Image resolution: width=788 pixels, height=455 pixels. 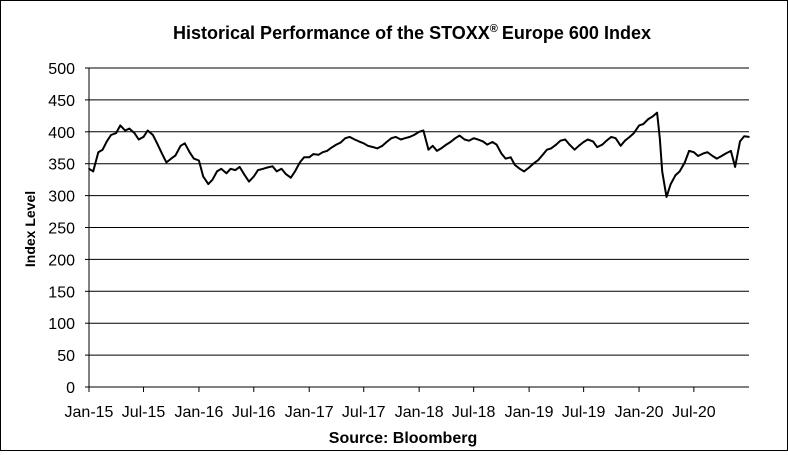 What do you see at coordinates (584, 412) in the screenshot?
I see `x-tick-label: Jul-19` at bounding box center [584, 412].